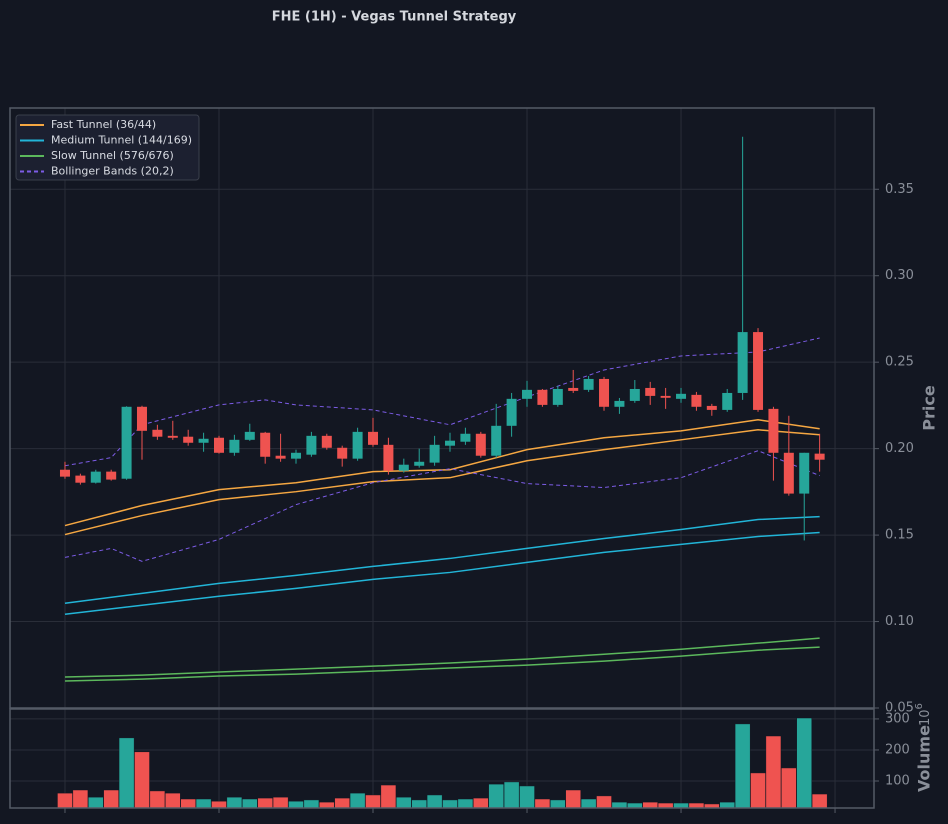 Image resolution: width=948 pixels, height=824 pixels. Describe the element at coordinates (121, 140) in the screenshot. I see `legend-label: Medium Tunnel (144/169)` at that location.